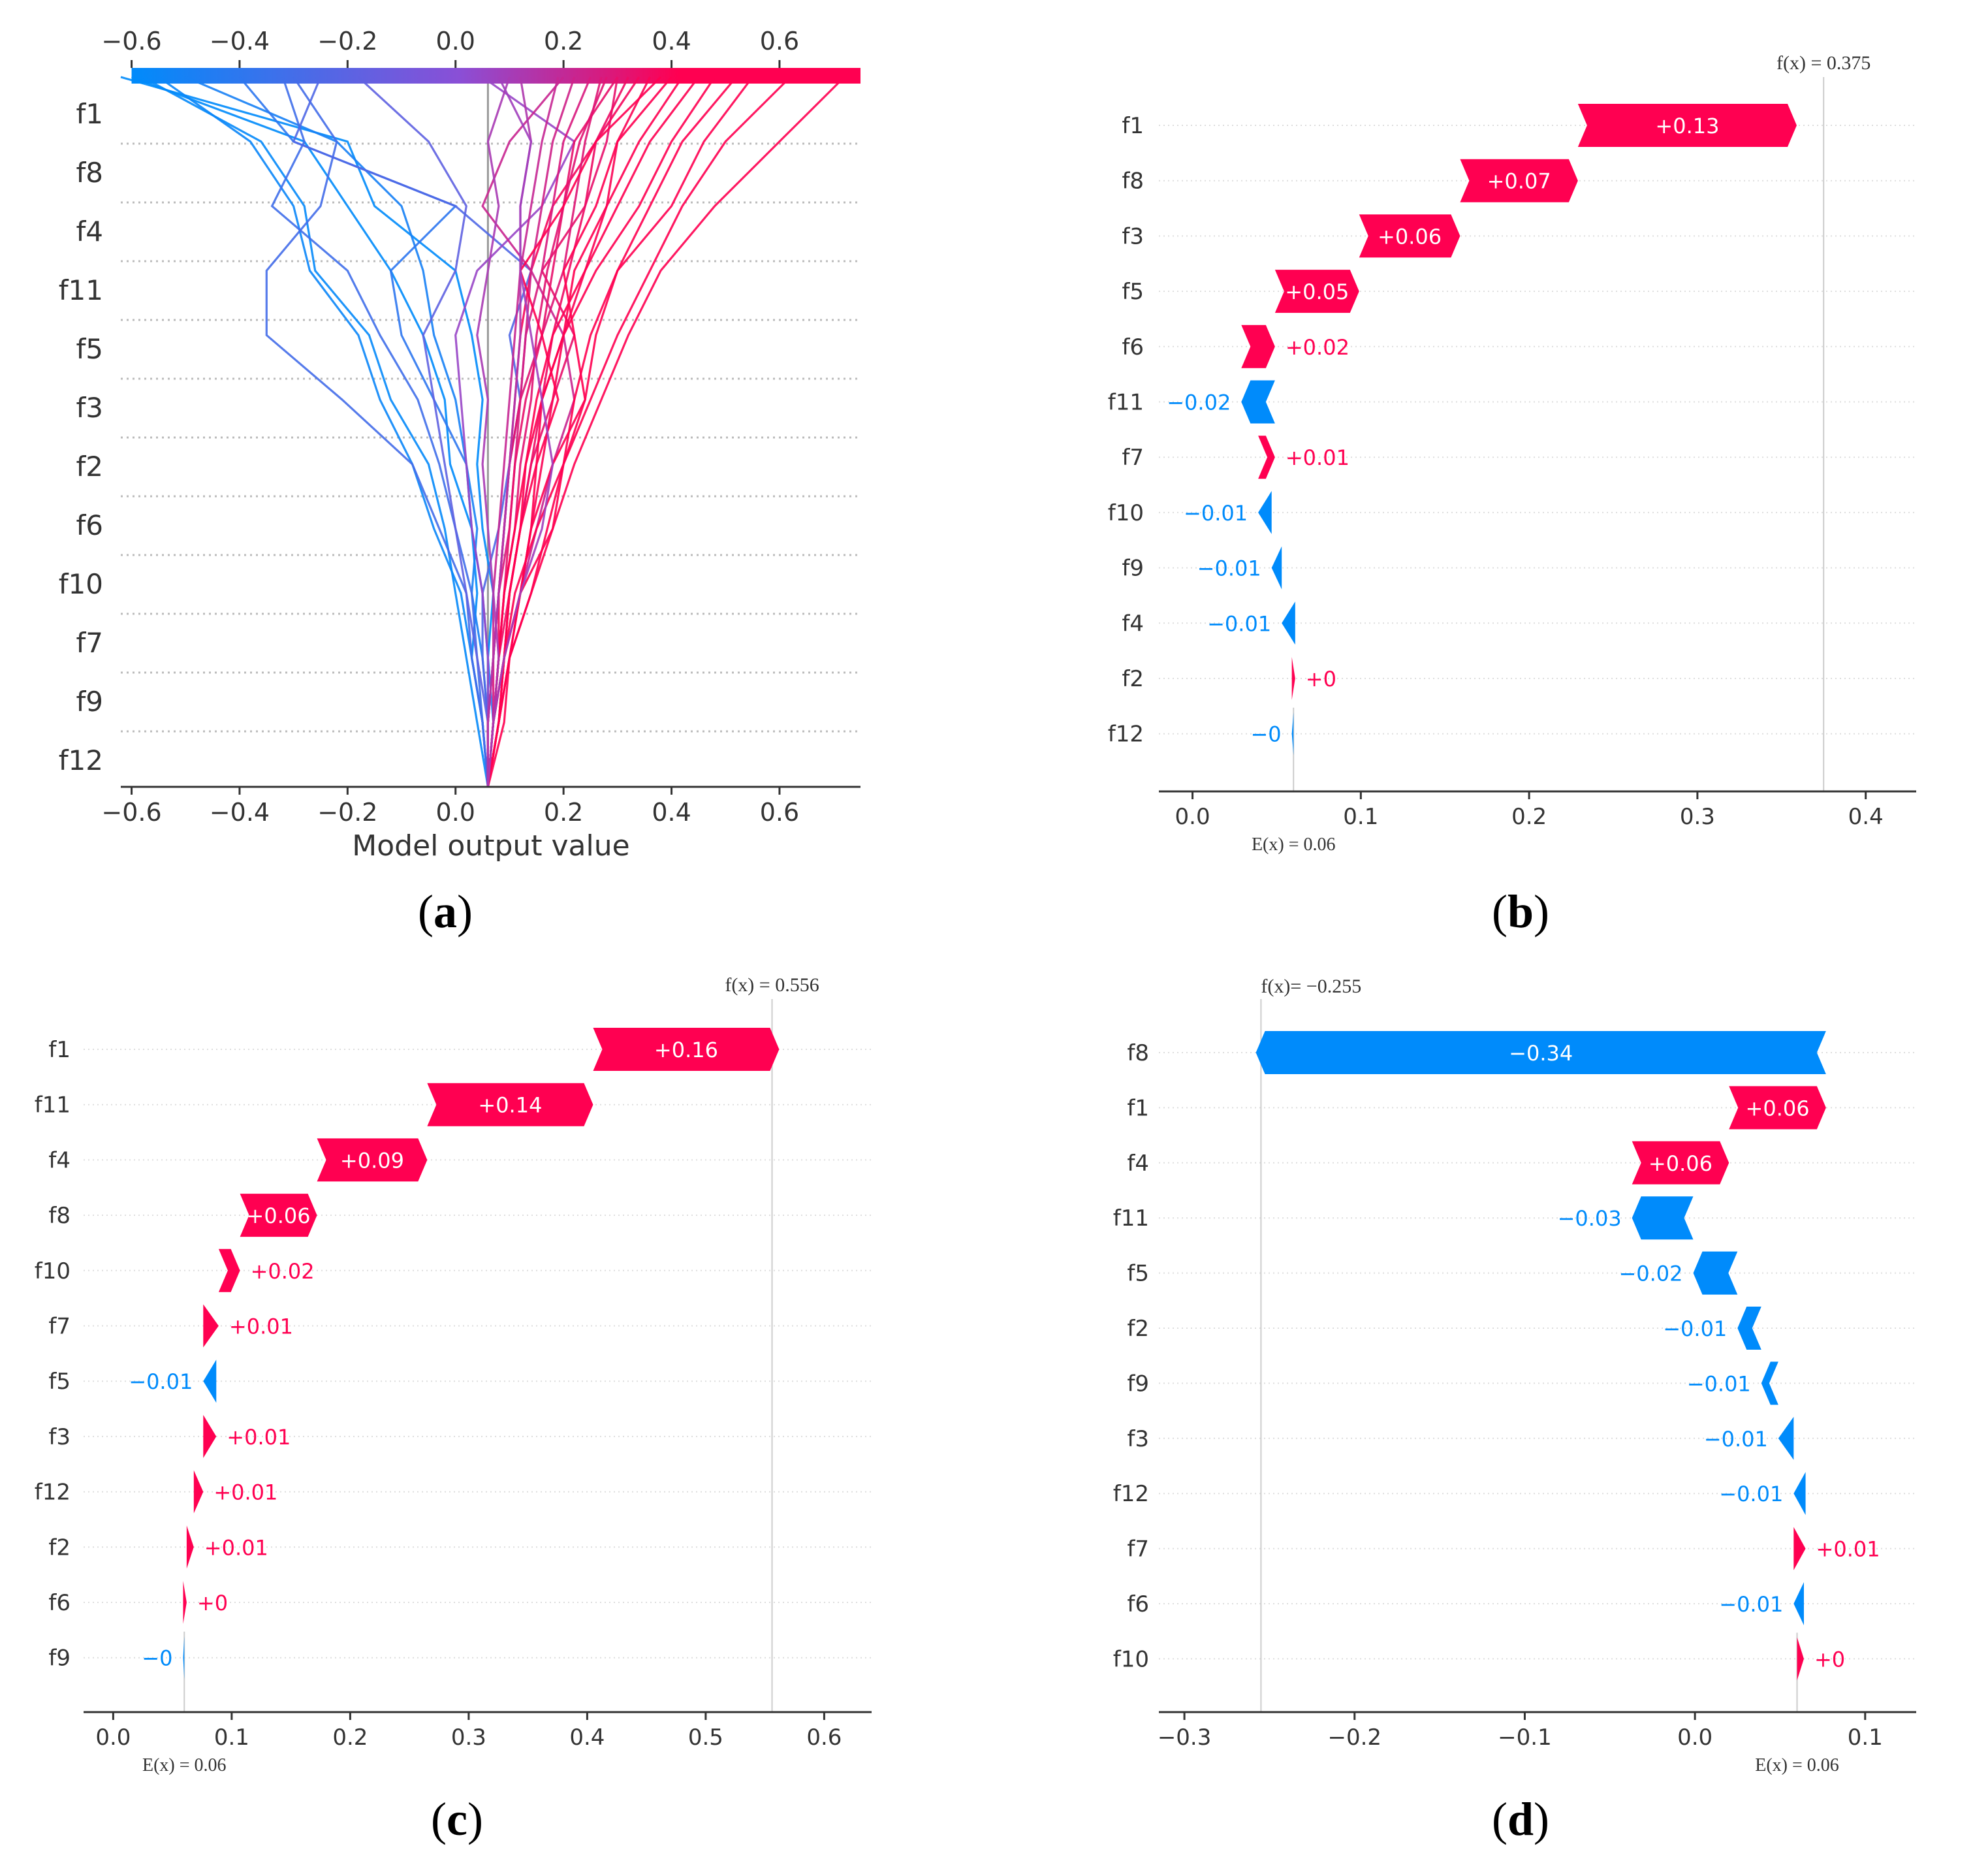  What do you see at coordinates (455, 41) in the screenshot?
I see `top-tick-label-3: 0.0` at bounding box center [455, 41].